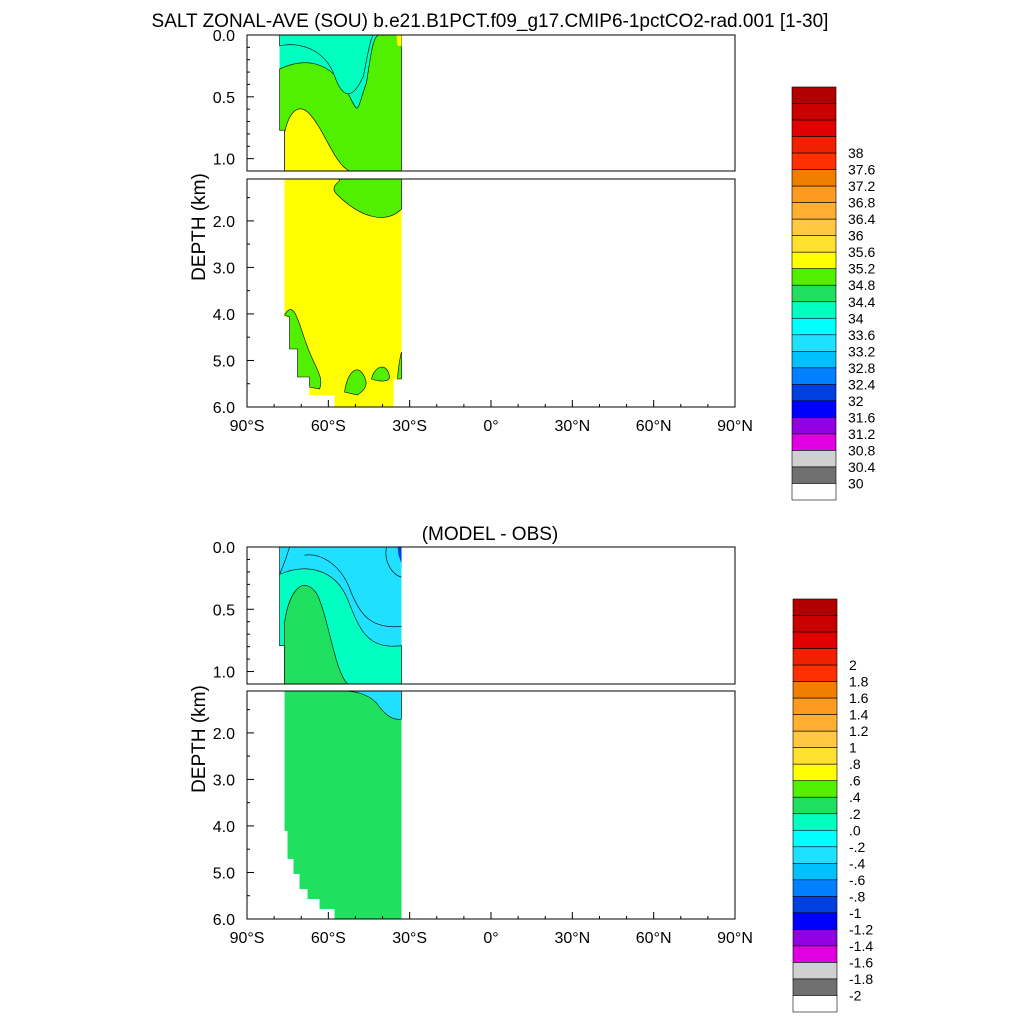 The image size is (1024, 1029). I want to click on colorbar-label: -1, so click(855, 913).